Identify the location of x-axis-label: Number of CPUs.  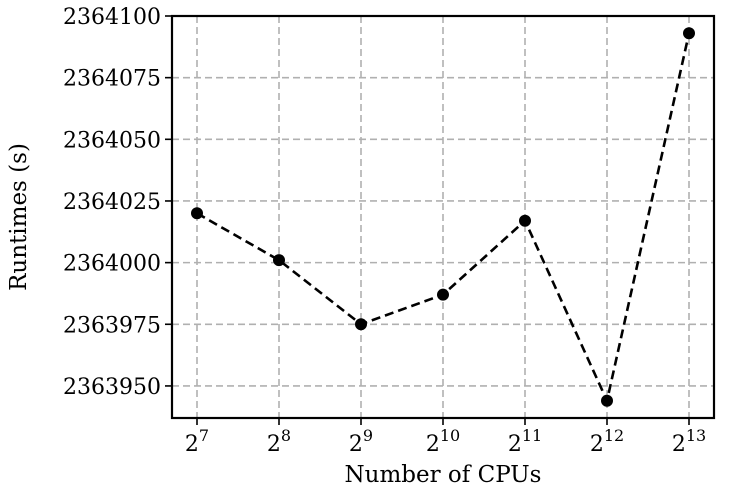
(443, 475).